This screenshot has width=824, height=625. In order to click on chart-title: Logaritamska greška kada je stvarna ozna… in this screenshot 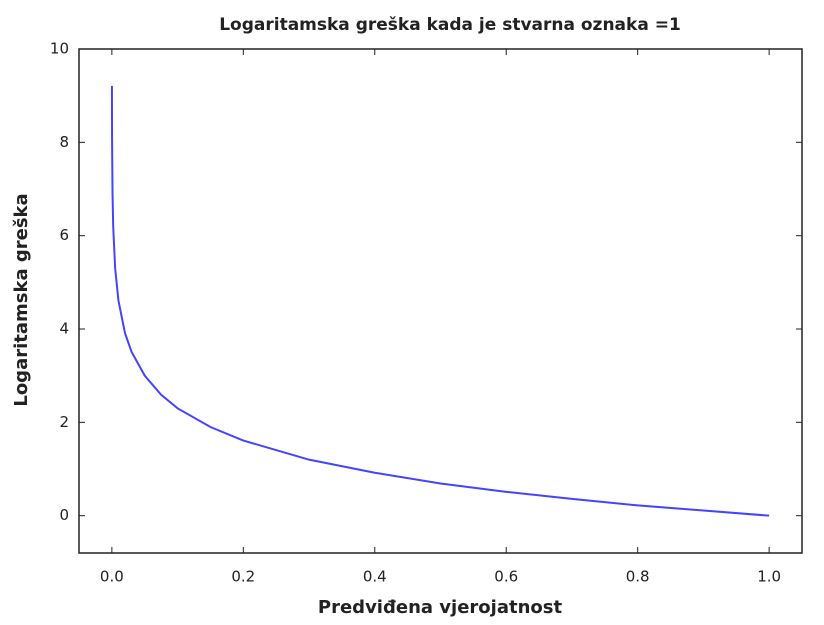, I will do `click(450, 25)`.